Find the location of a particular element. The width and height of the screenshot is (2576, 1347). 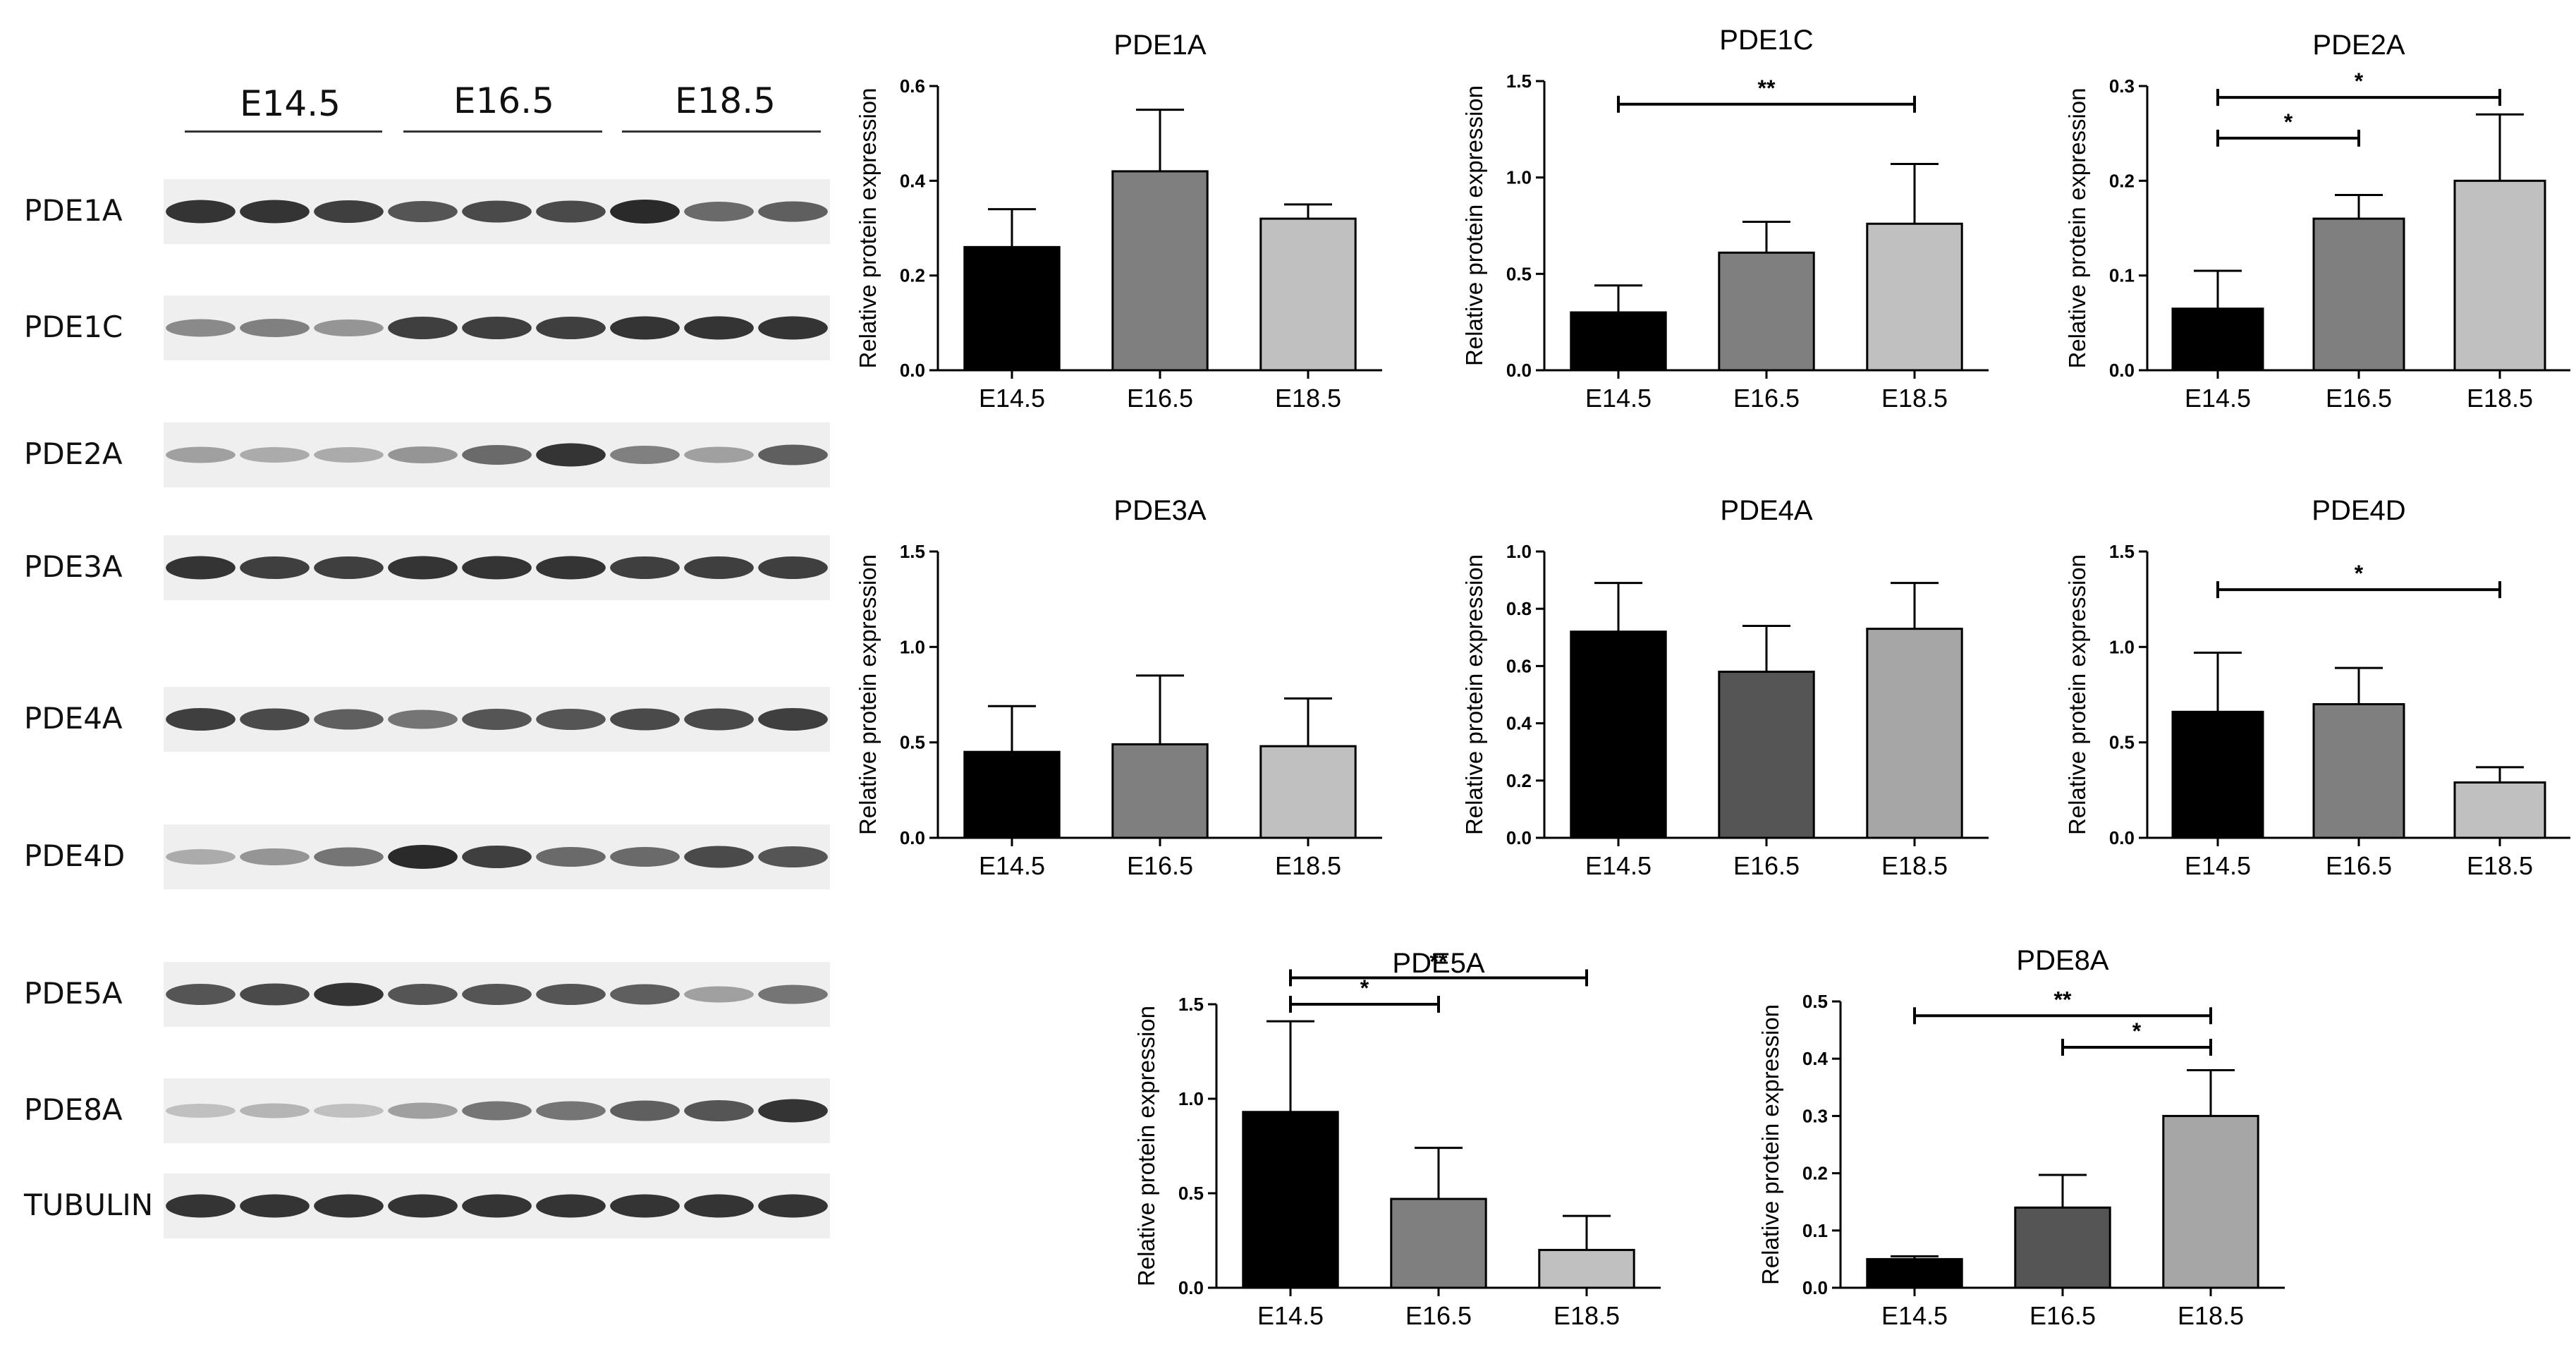

blot-row-label: PDE2A is located at coordinates (74, 454).